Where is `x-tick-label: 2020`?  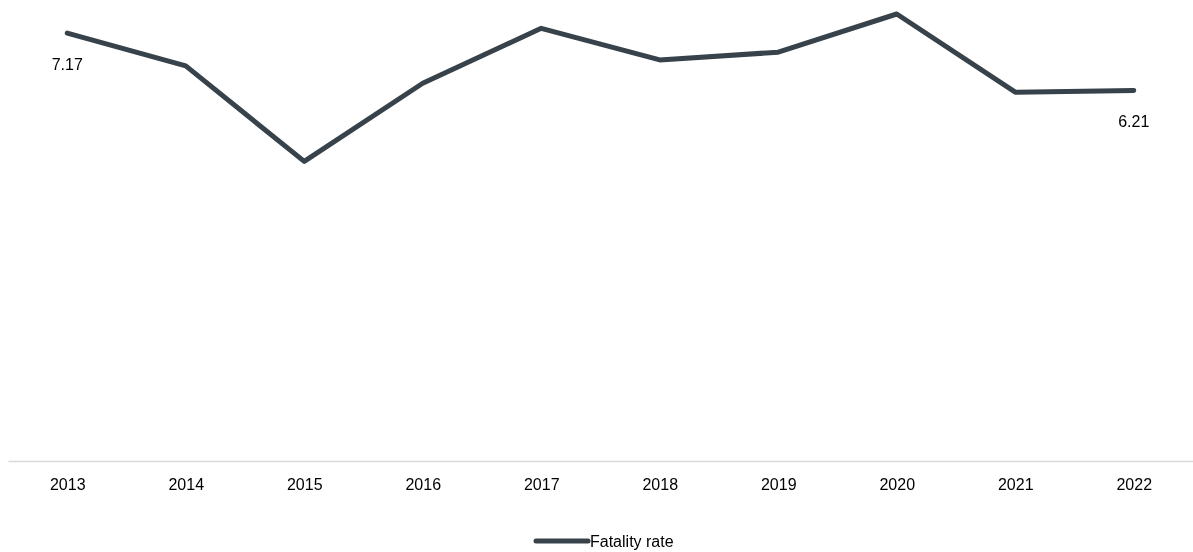 x-tick-label: 2020 is located at coordinates (897, 485).